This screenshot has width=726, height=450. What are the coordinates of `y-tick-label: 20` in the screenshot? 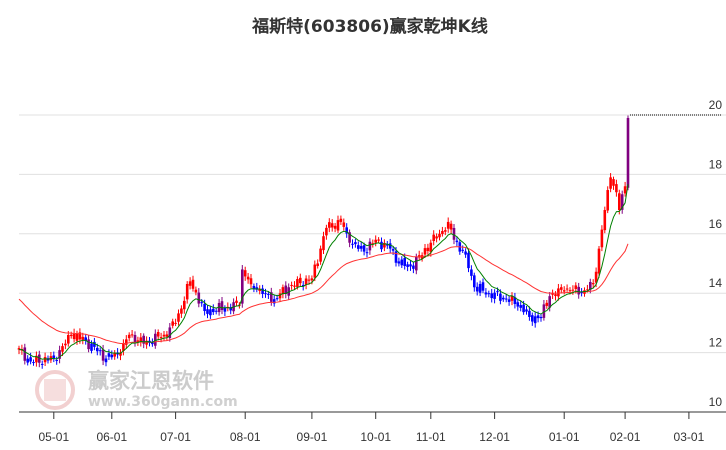 It's located at (716, 105).